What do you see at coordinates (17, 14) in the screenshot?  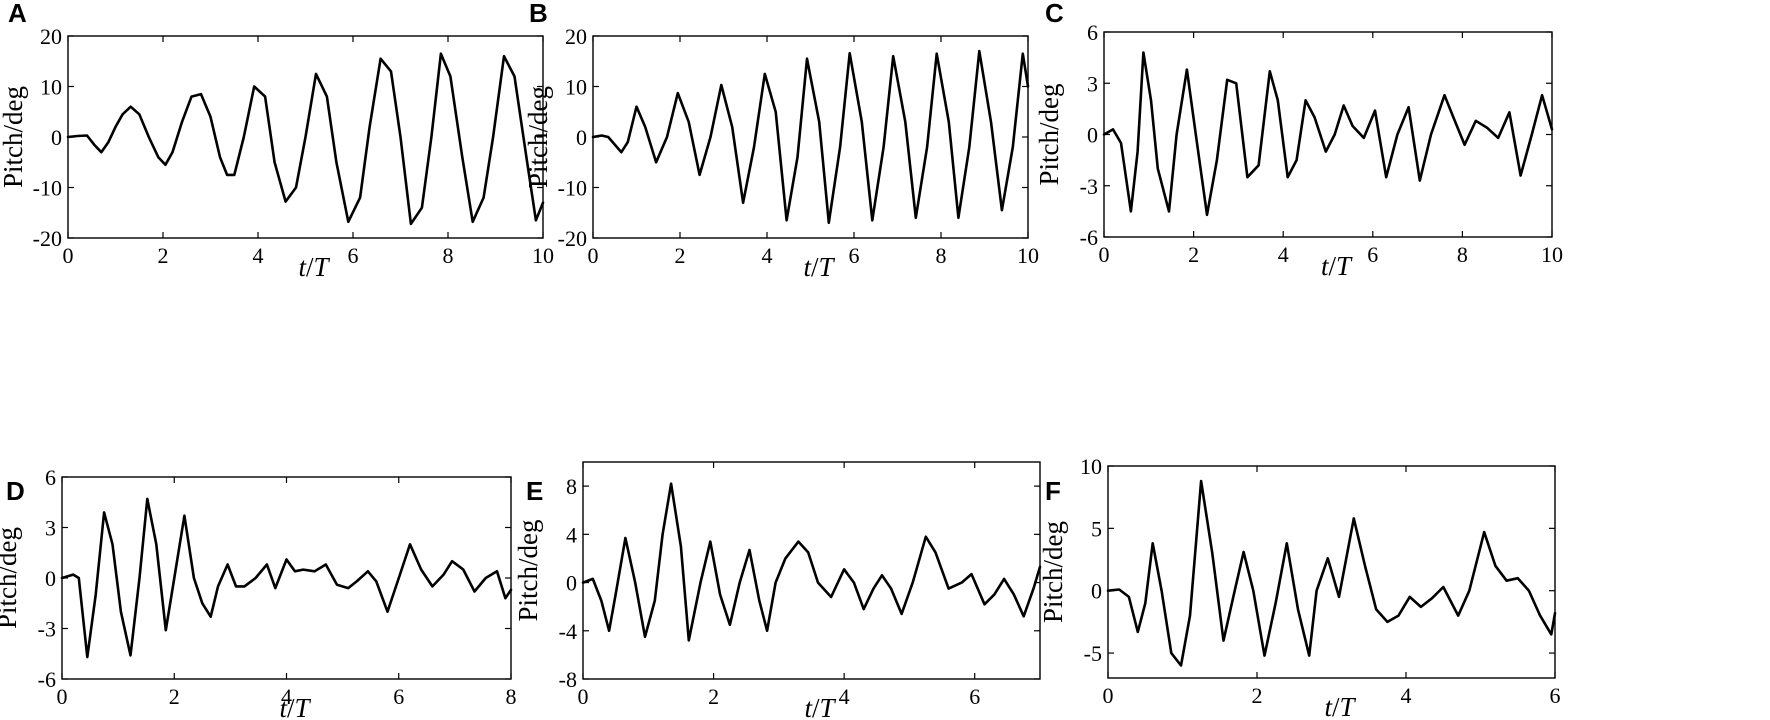 I see `panel-letter: A` at bounding box center [17, 14].